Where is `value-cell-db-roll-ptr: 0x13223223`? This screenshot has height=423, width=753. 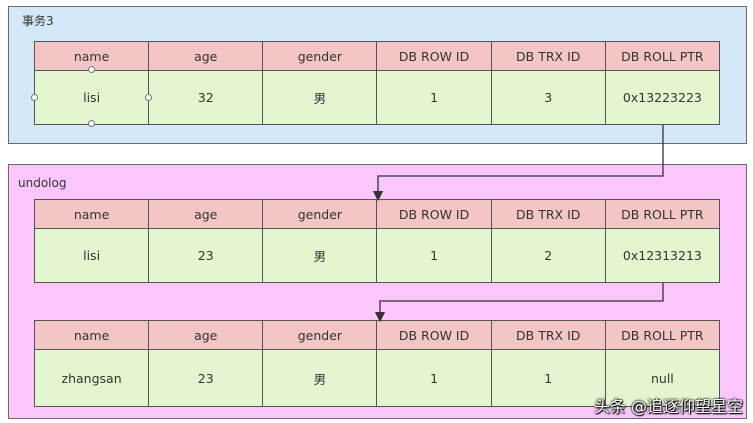
value-cell-db-roll-ptr: 0x13223223 is located at coordinates (662, 97).